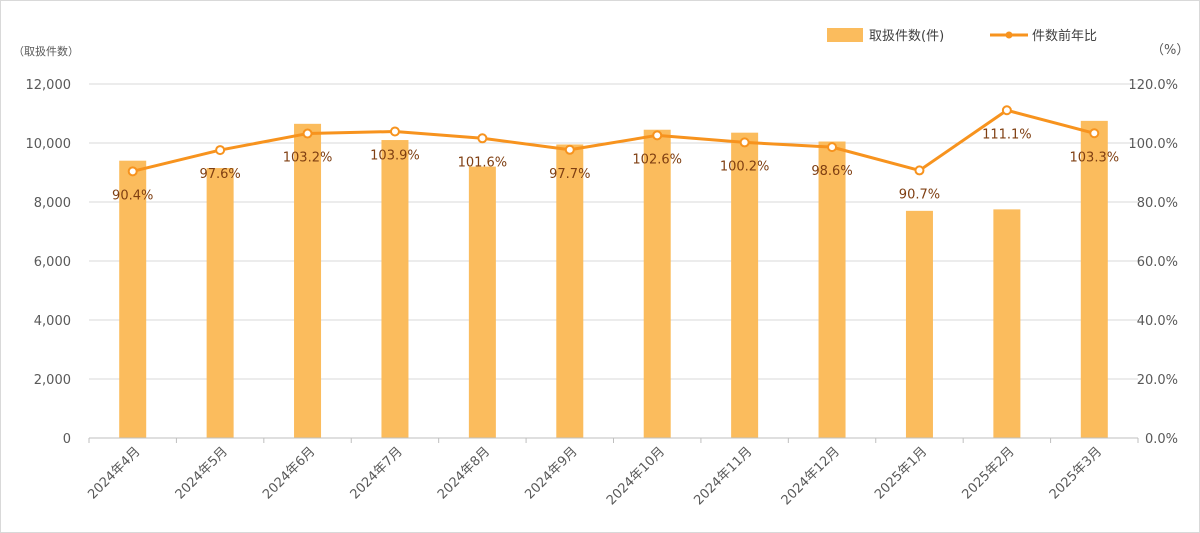 The width and height of the screenshot is (1200, 533). What do you see at coordinates (52, 321) in the screenshot?
I see `left-tick-label: 4,000` at bounding box center [52, 321].